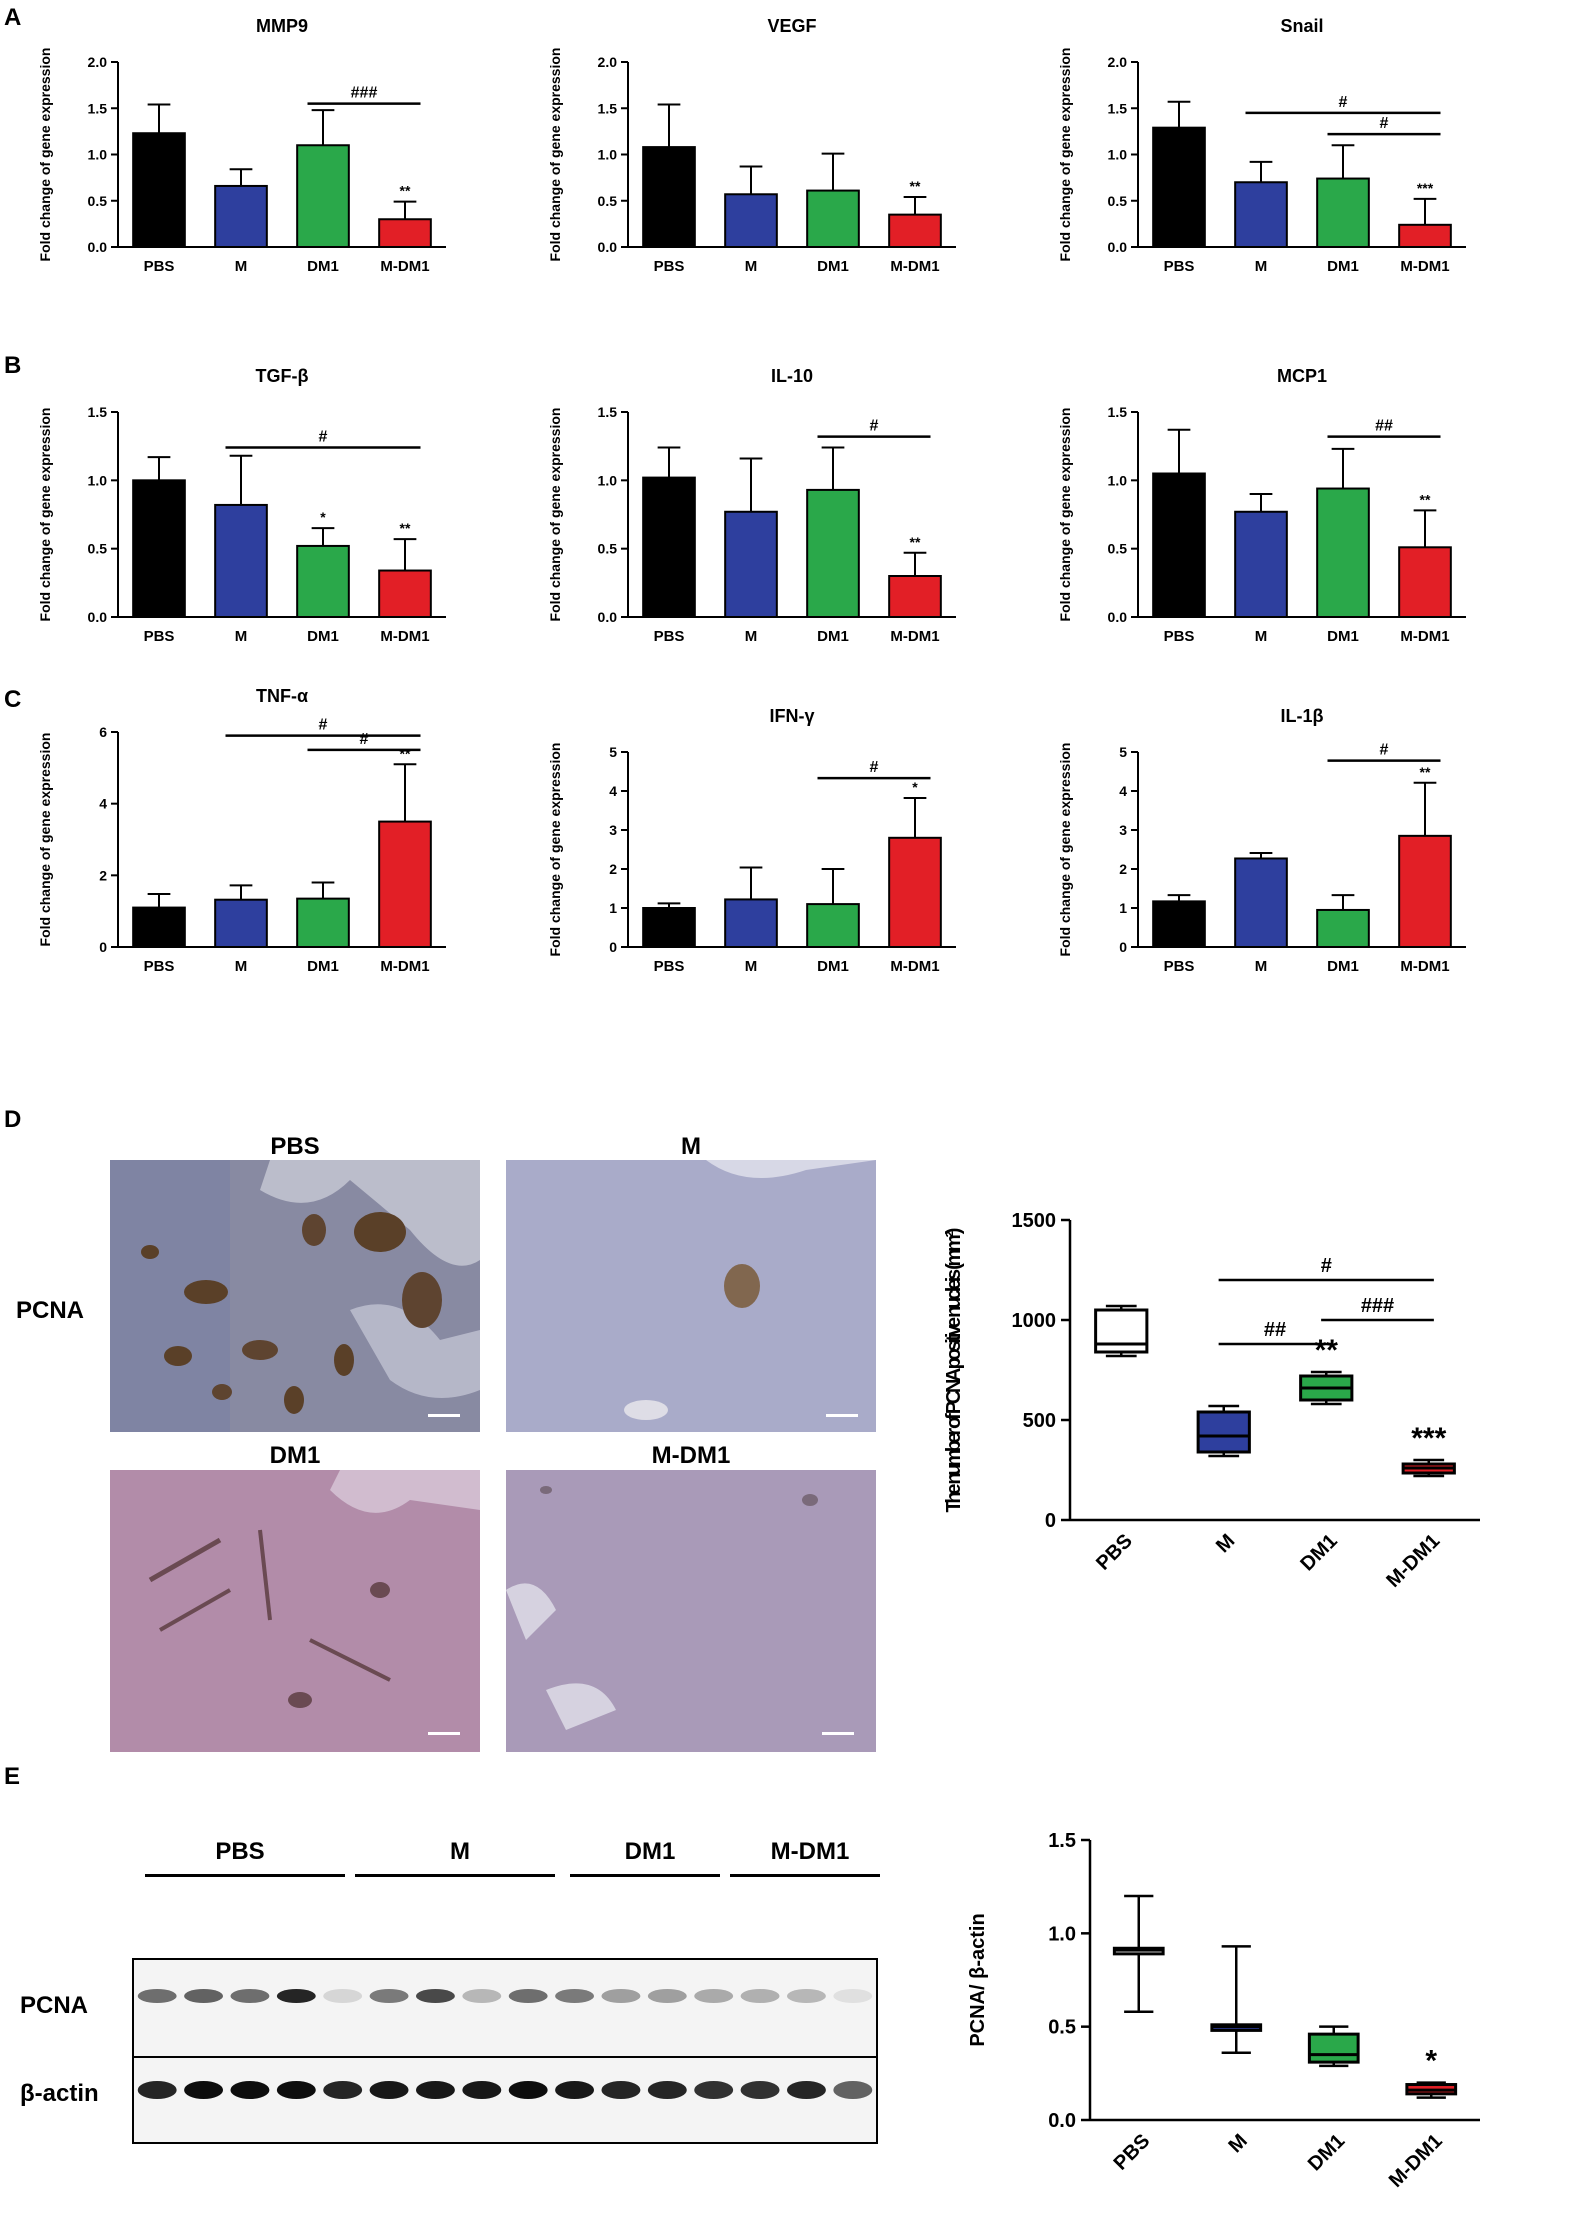 The height and width of the screenshot is (2234, 1582). What do you see at coordinates (792, 716) in the screenshot?
I see `chart-title: IFN-γ` at bounding box center [792, 716].